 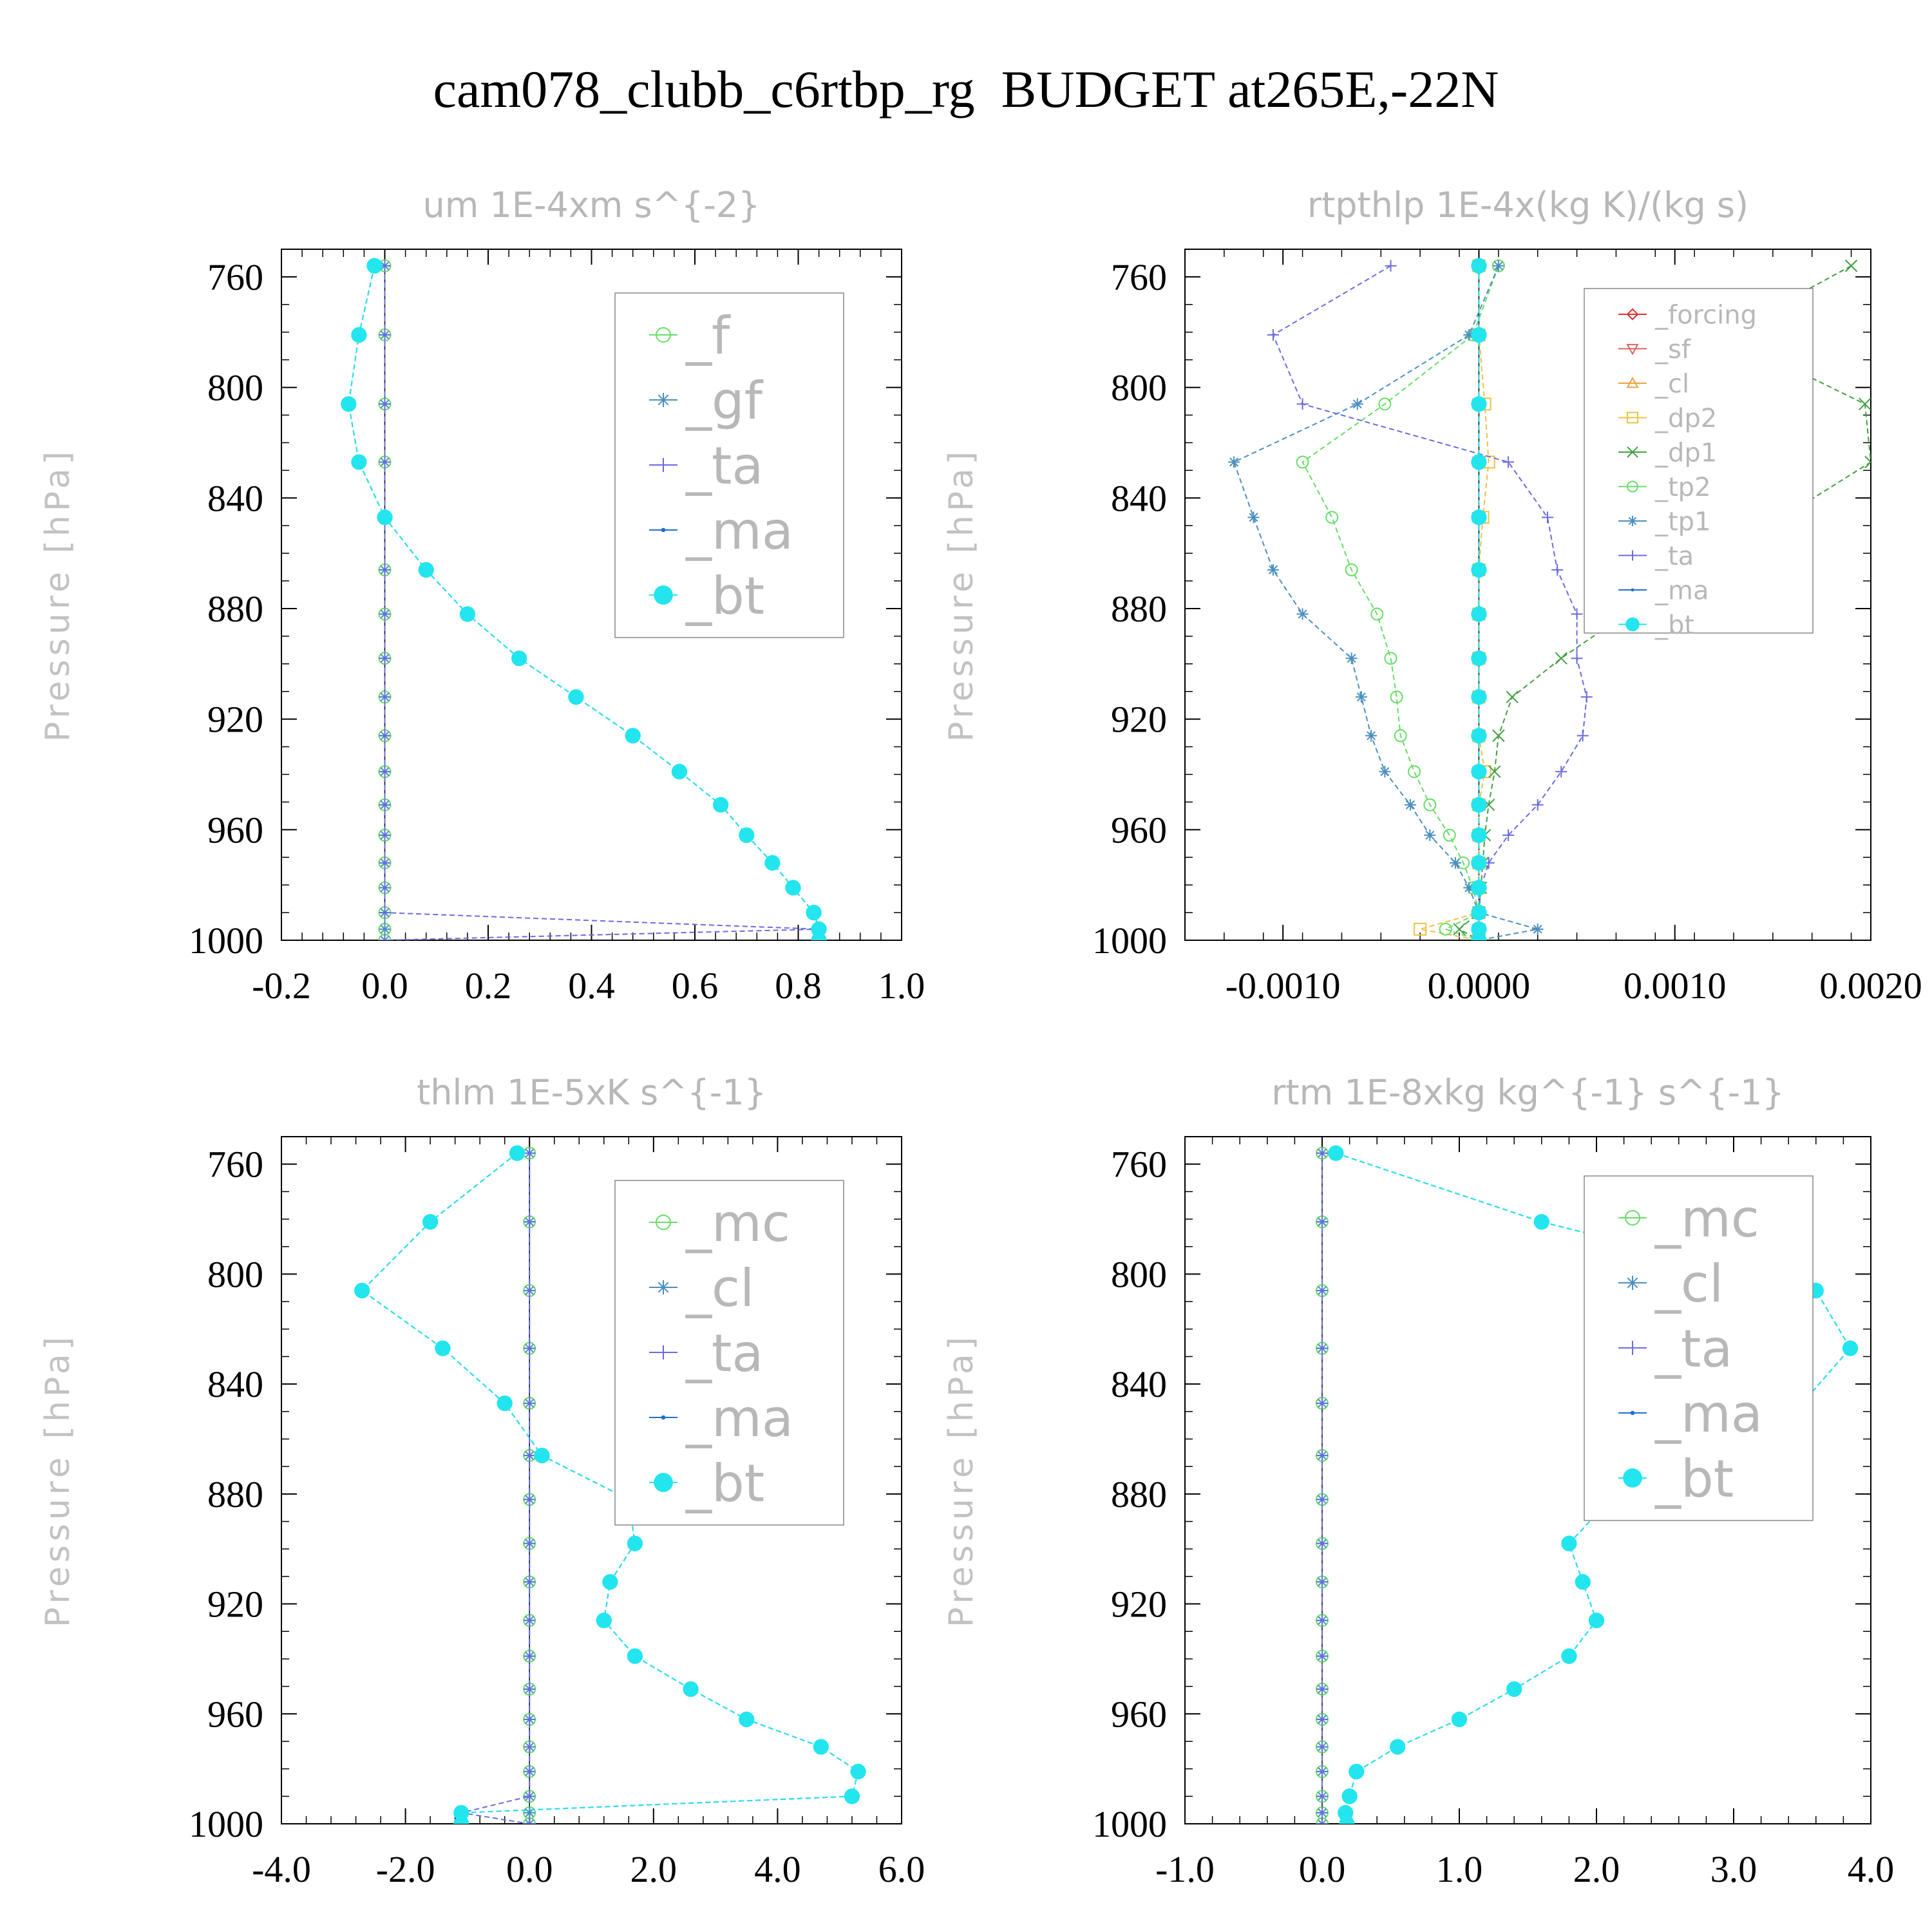 What do you see at coordinates (1675, 986) in the screenshot?
I see `x-tick-label: 0.0010` at bounding box center [1675, 986].